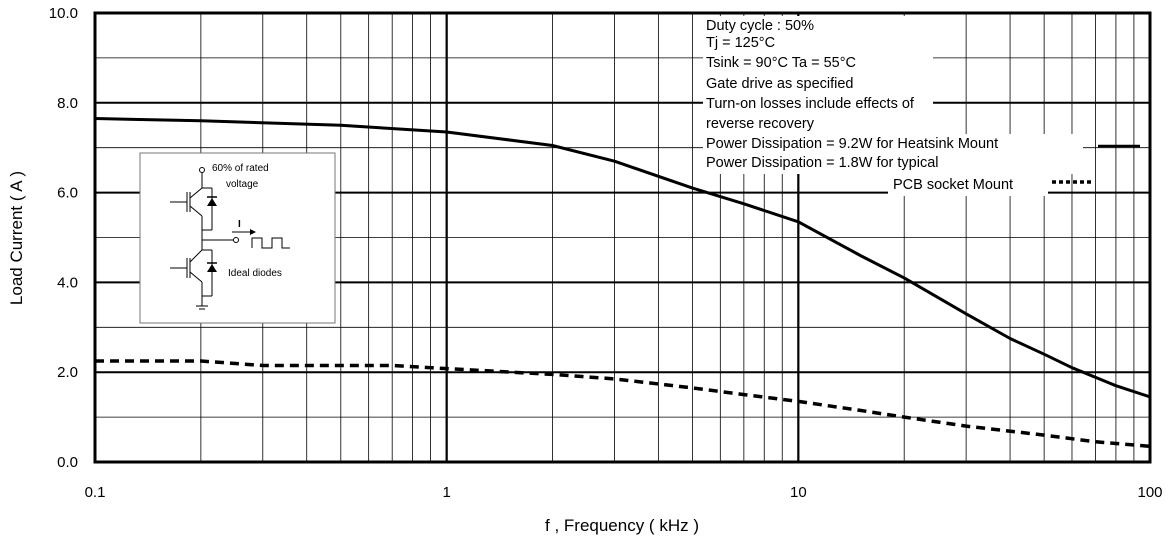  Describe the element at coordinates (67, 462) in the screenshot. I see `y-tick-label: 0.0` at that location.